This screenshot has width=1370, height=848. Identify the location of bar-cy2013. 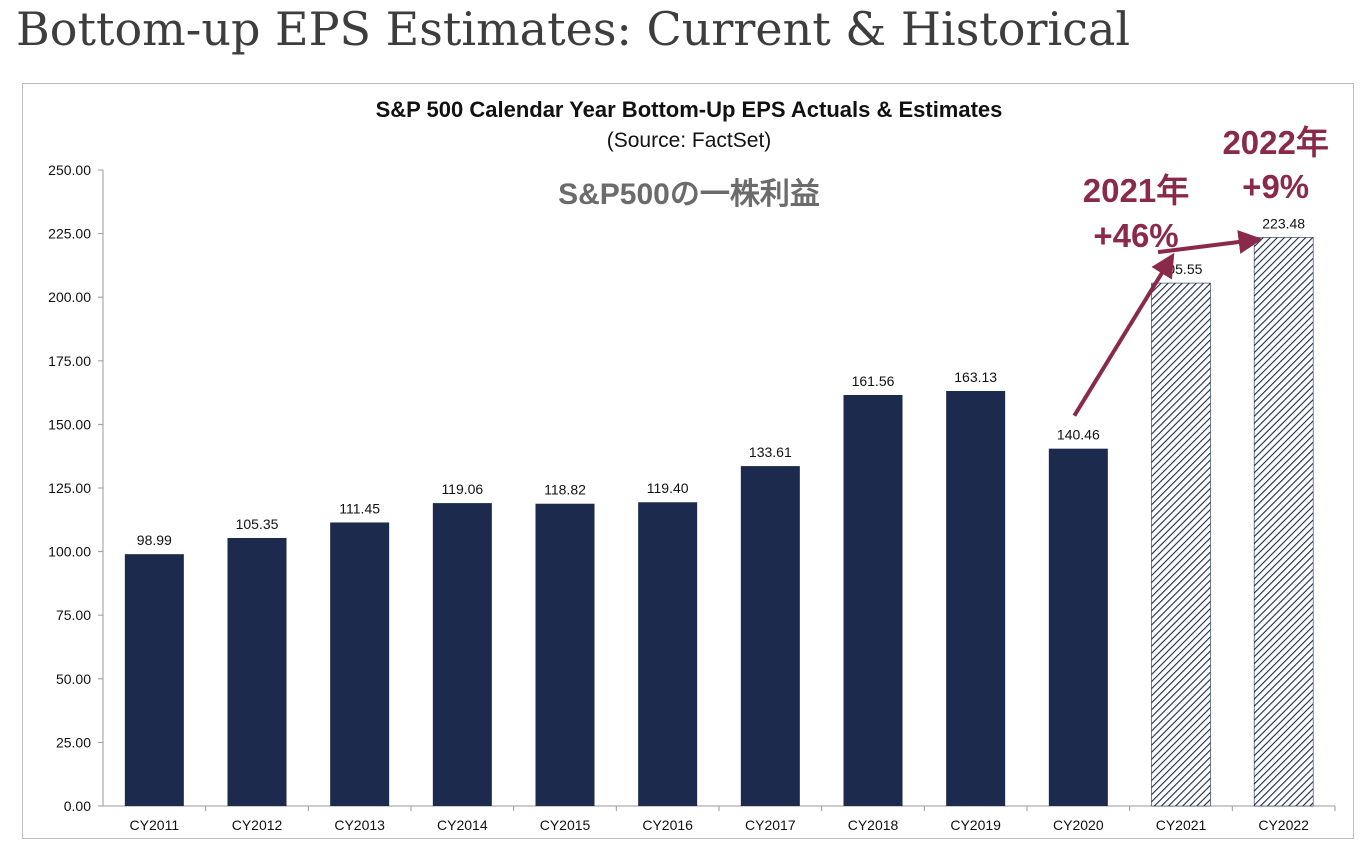
(360, 664).